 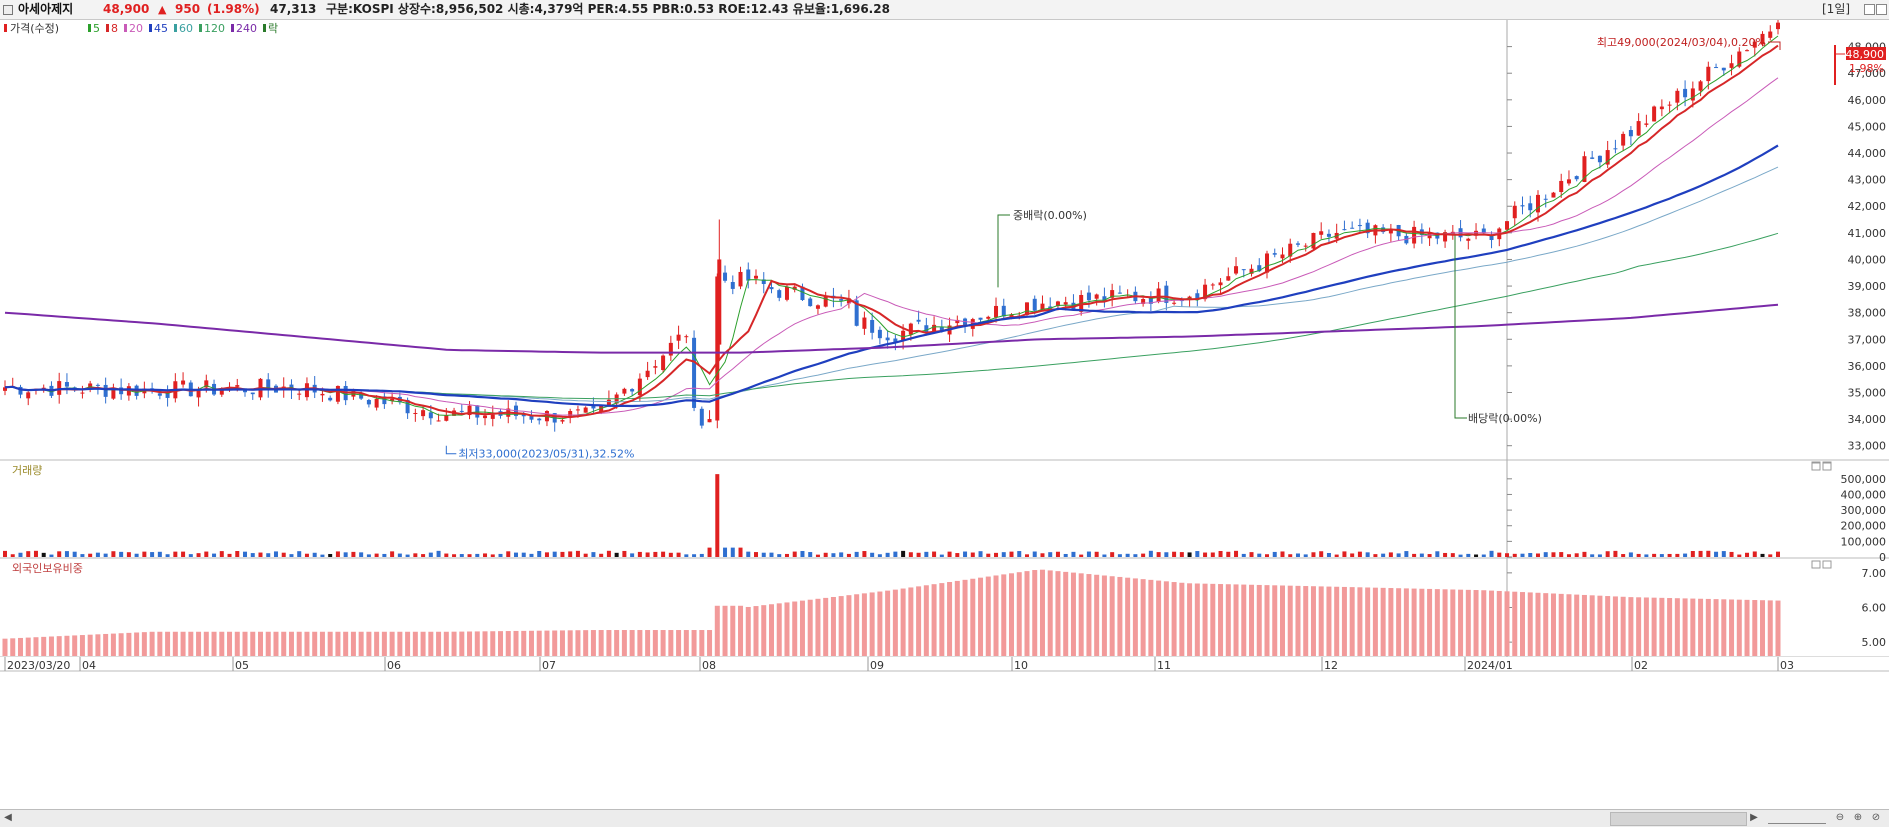 What do you see at coordinates (1840, 817) in the screenshot?
I see `zoom-out-icon: ⊖` at bounding box center [1840, 817].